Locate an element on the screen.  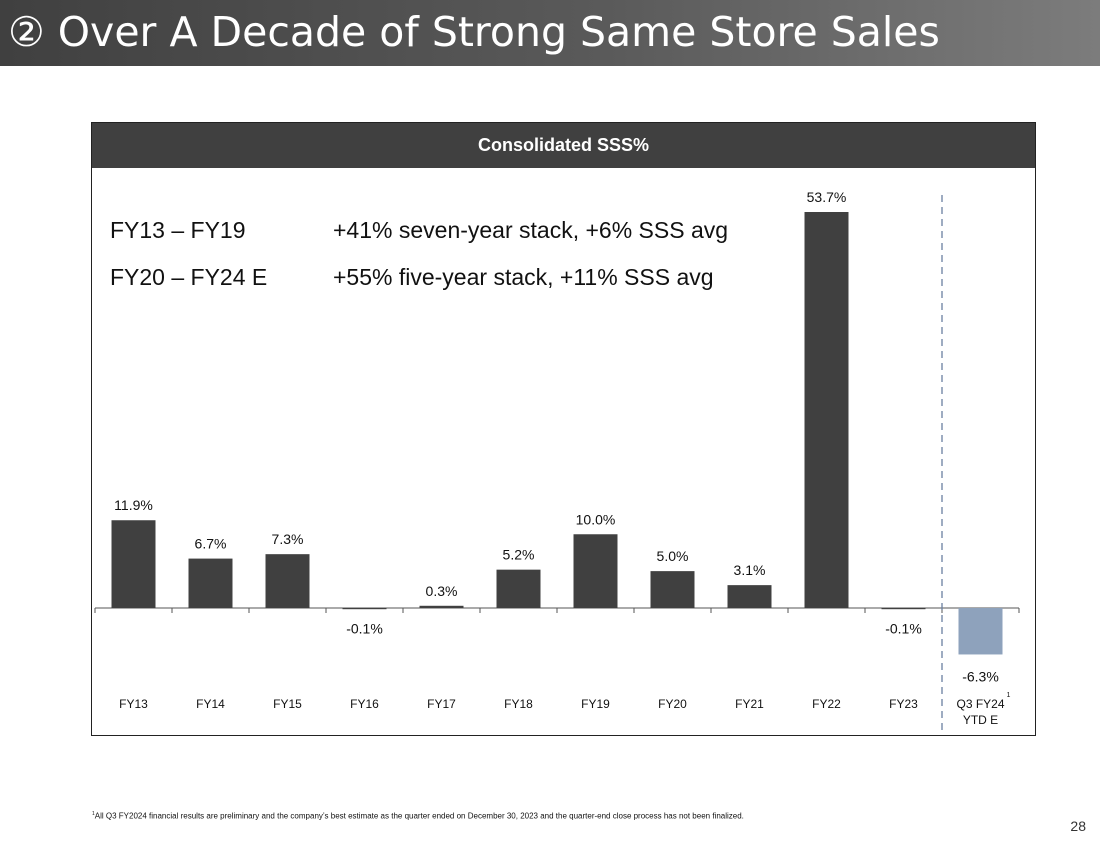
data-label-fy19: 10.0% is located at coordinates (596, 519).